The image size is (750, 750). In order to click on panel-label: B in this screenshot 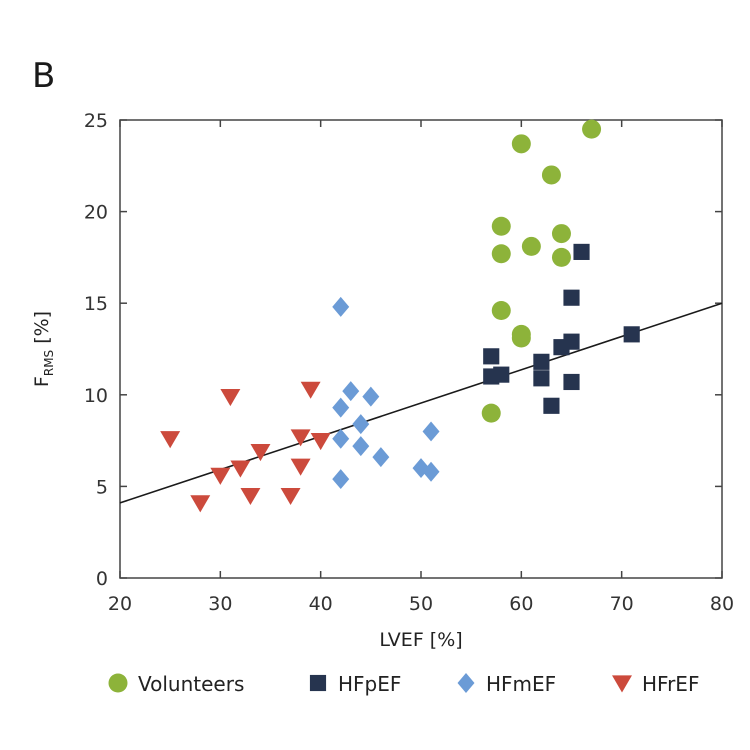, I will do `click(44, 76)`.